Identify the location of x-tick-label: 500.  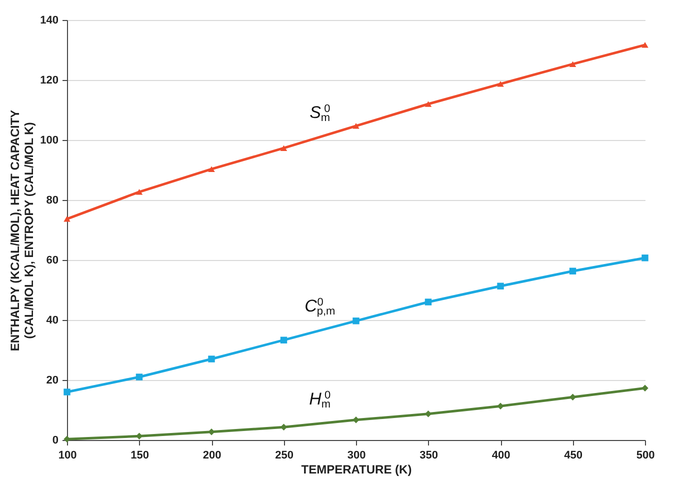
(645, 456).